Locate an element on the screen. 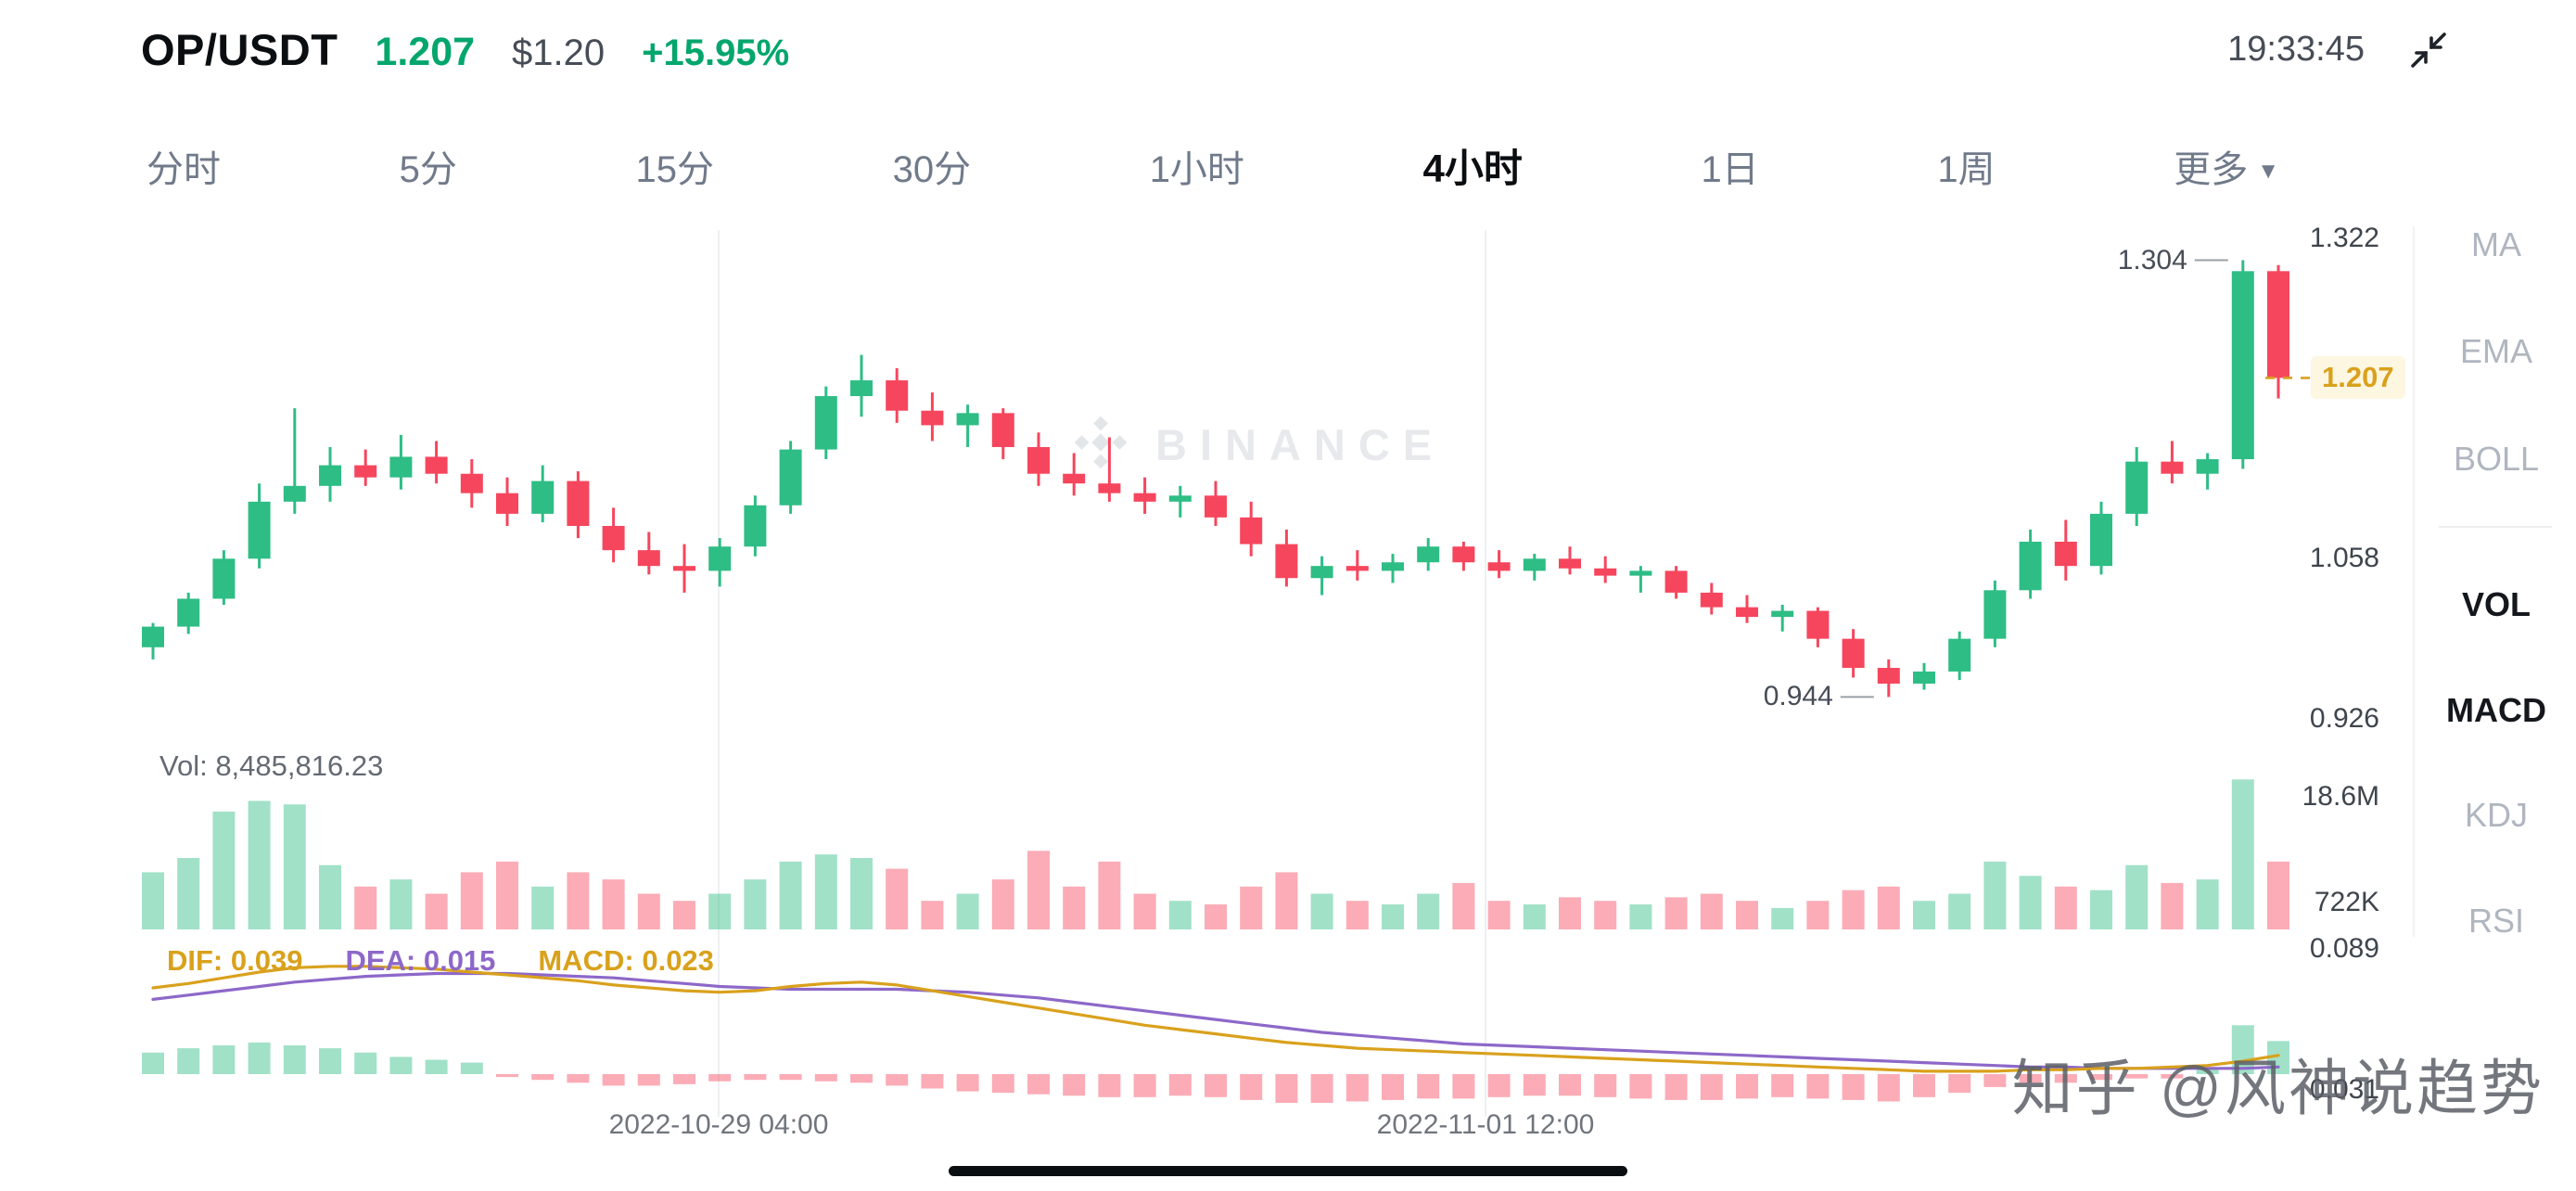 The height and width of the screenshot is (1191, 2576). session-high-annotation: 1.304 is located at coordinates (2152, 259).